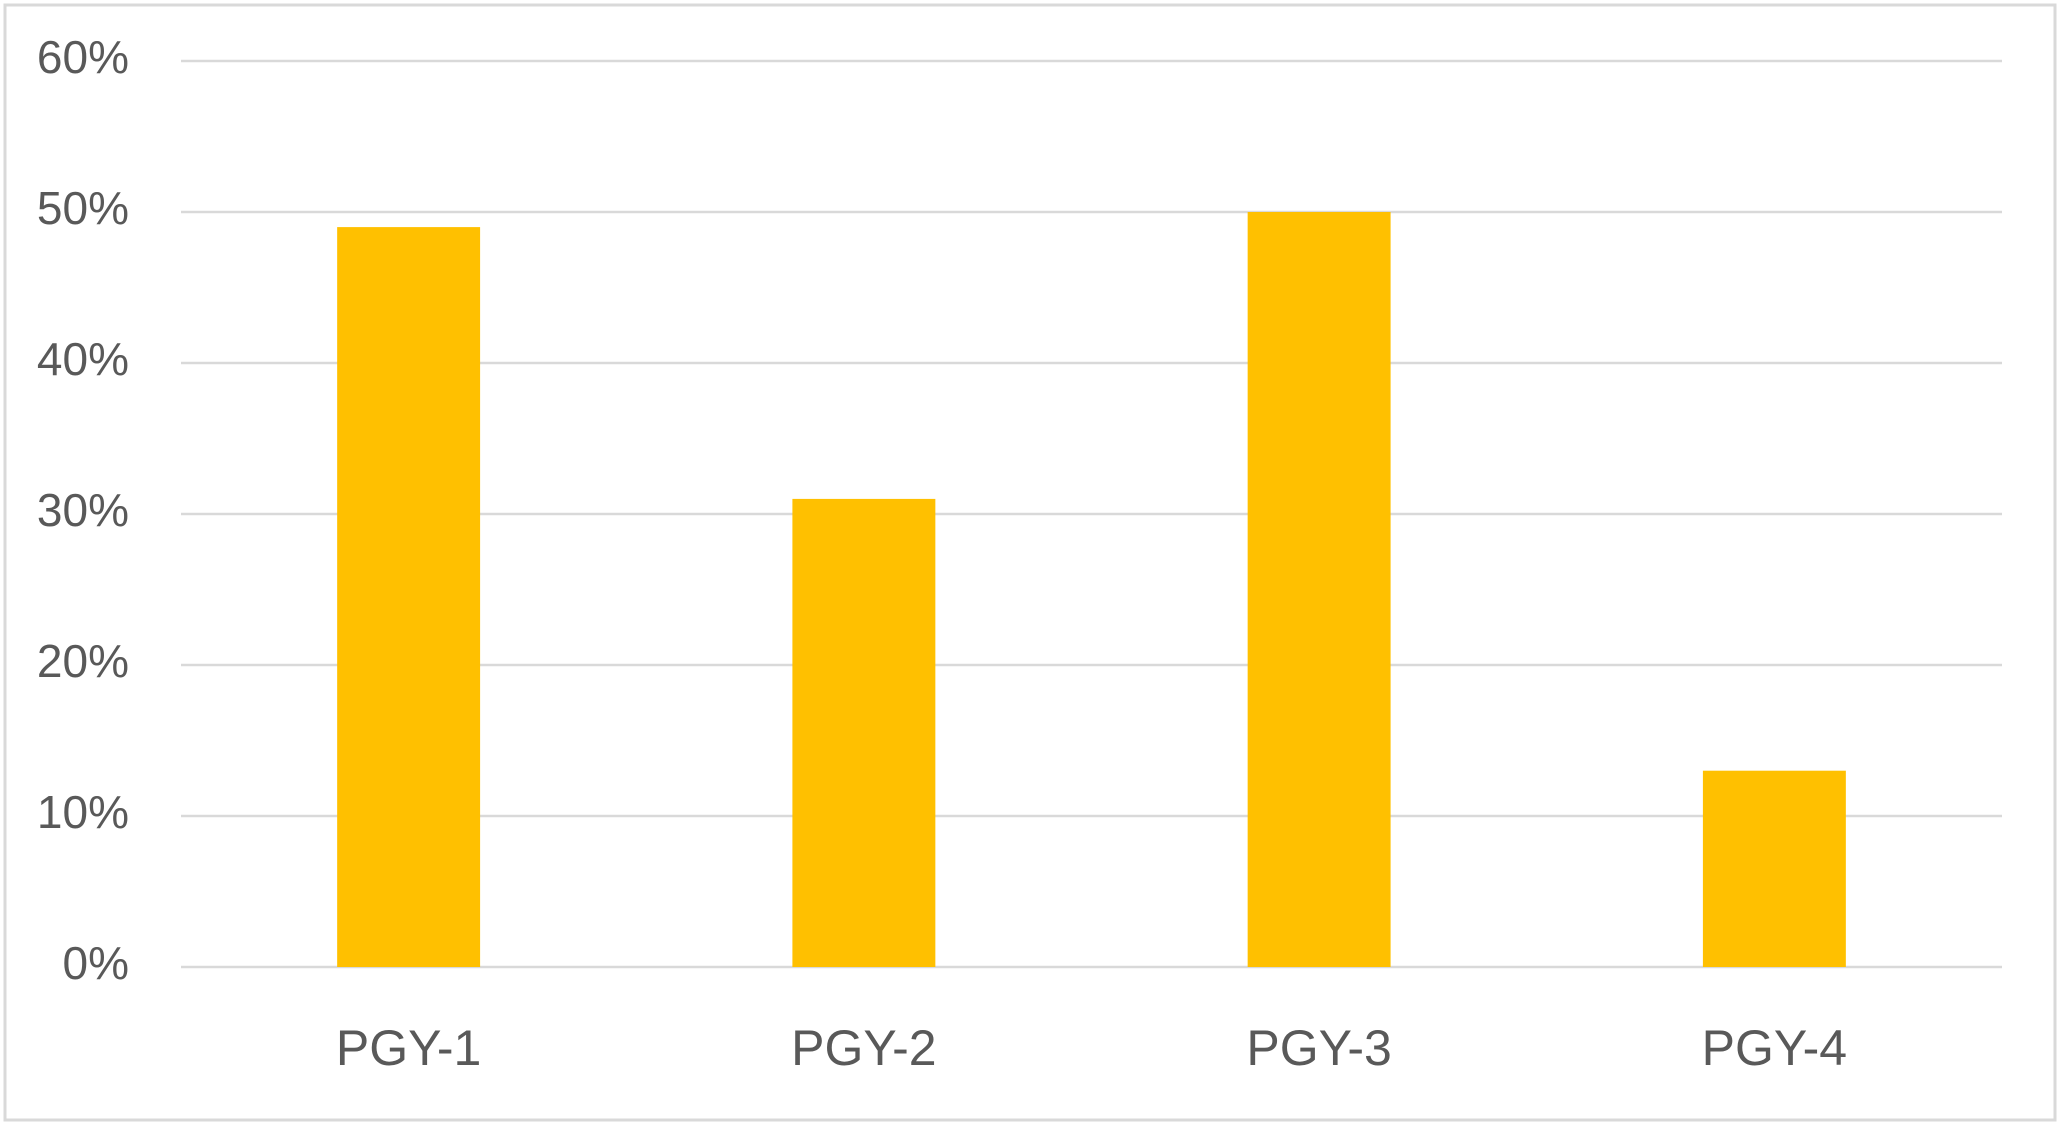 Image resolution: width=2062 pixels, height=1127 pixels. I want to click on x-tick-label: PGY-2, so click(863, 1048).